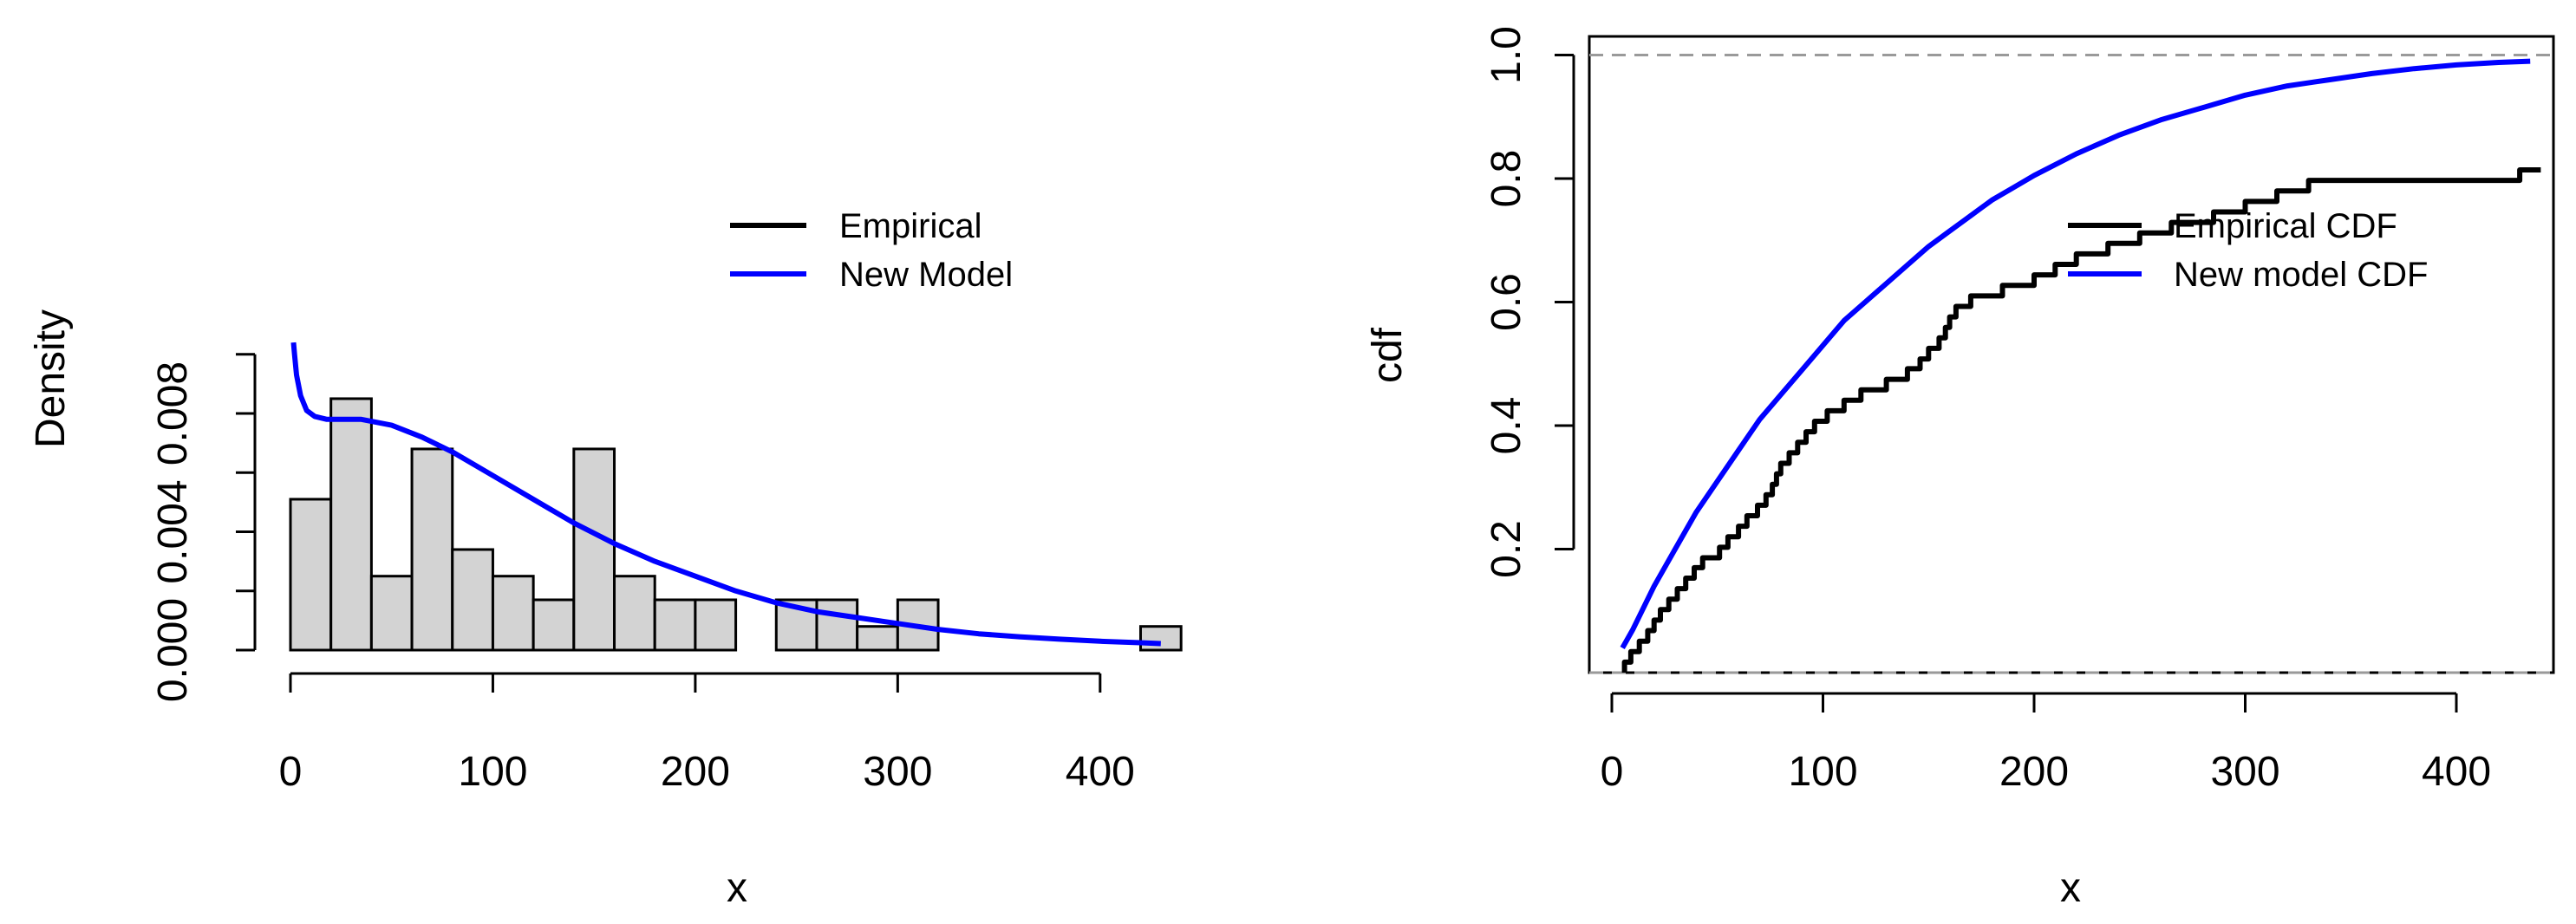  Describe the element at coordinates (173, 413) in the screenshot. I see `y-tick-label: 0.008` at that location.